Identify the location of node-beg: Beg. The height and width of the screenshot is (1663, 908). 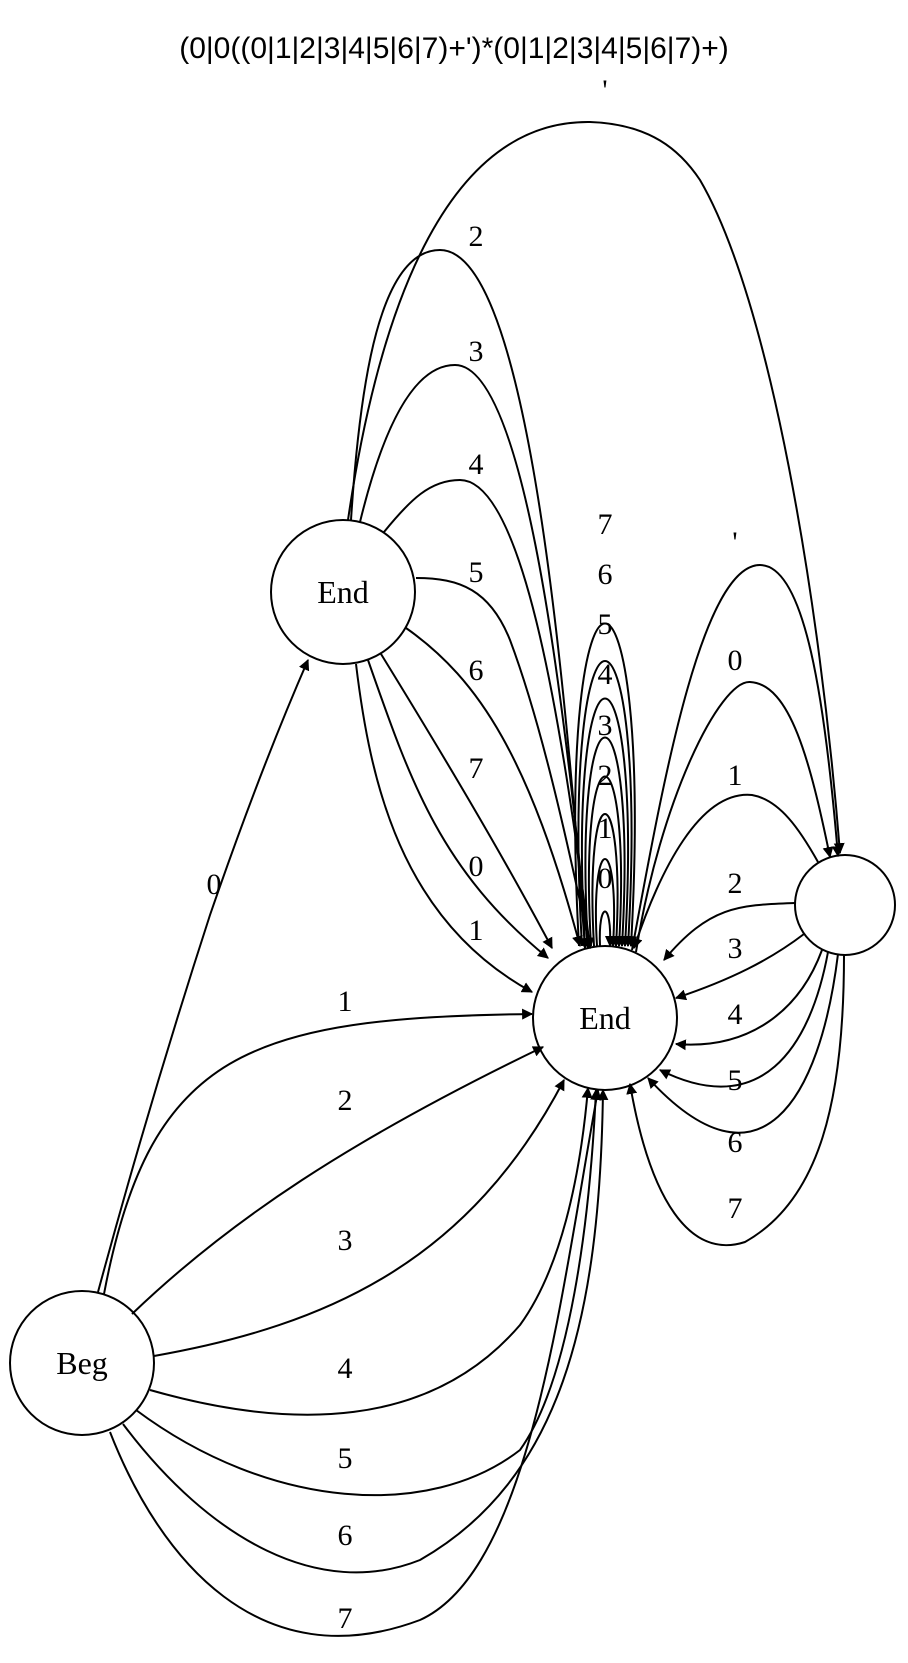
(82, 1363).